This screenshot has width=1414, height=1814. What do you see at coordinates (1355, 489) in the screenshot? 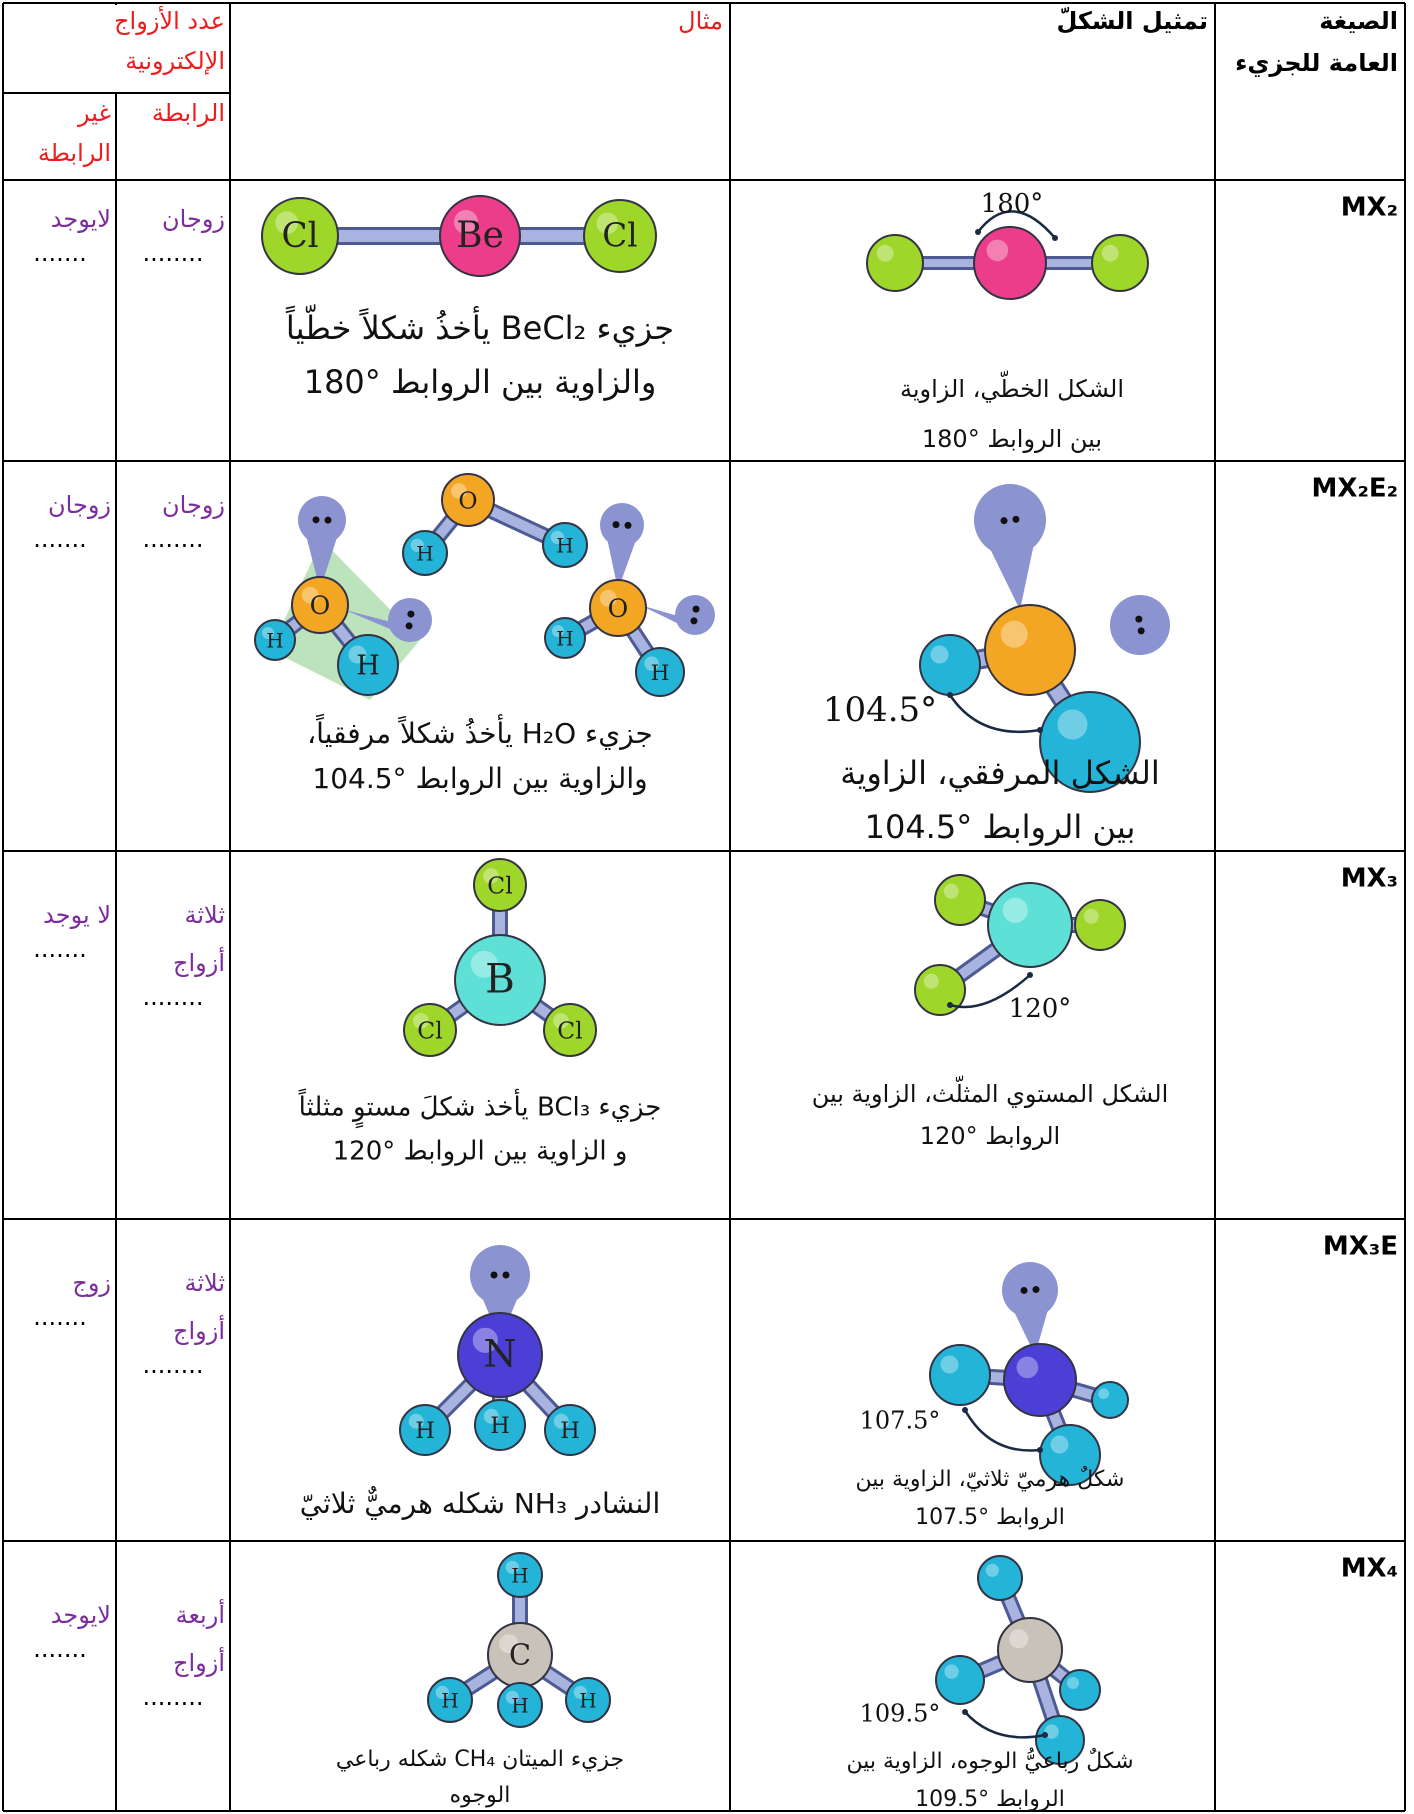
I see `formula: MX₂E₂` at bounding box center [1355, 489].